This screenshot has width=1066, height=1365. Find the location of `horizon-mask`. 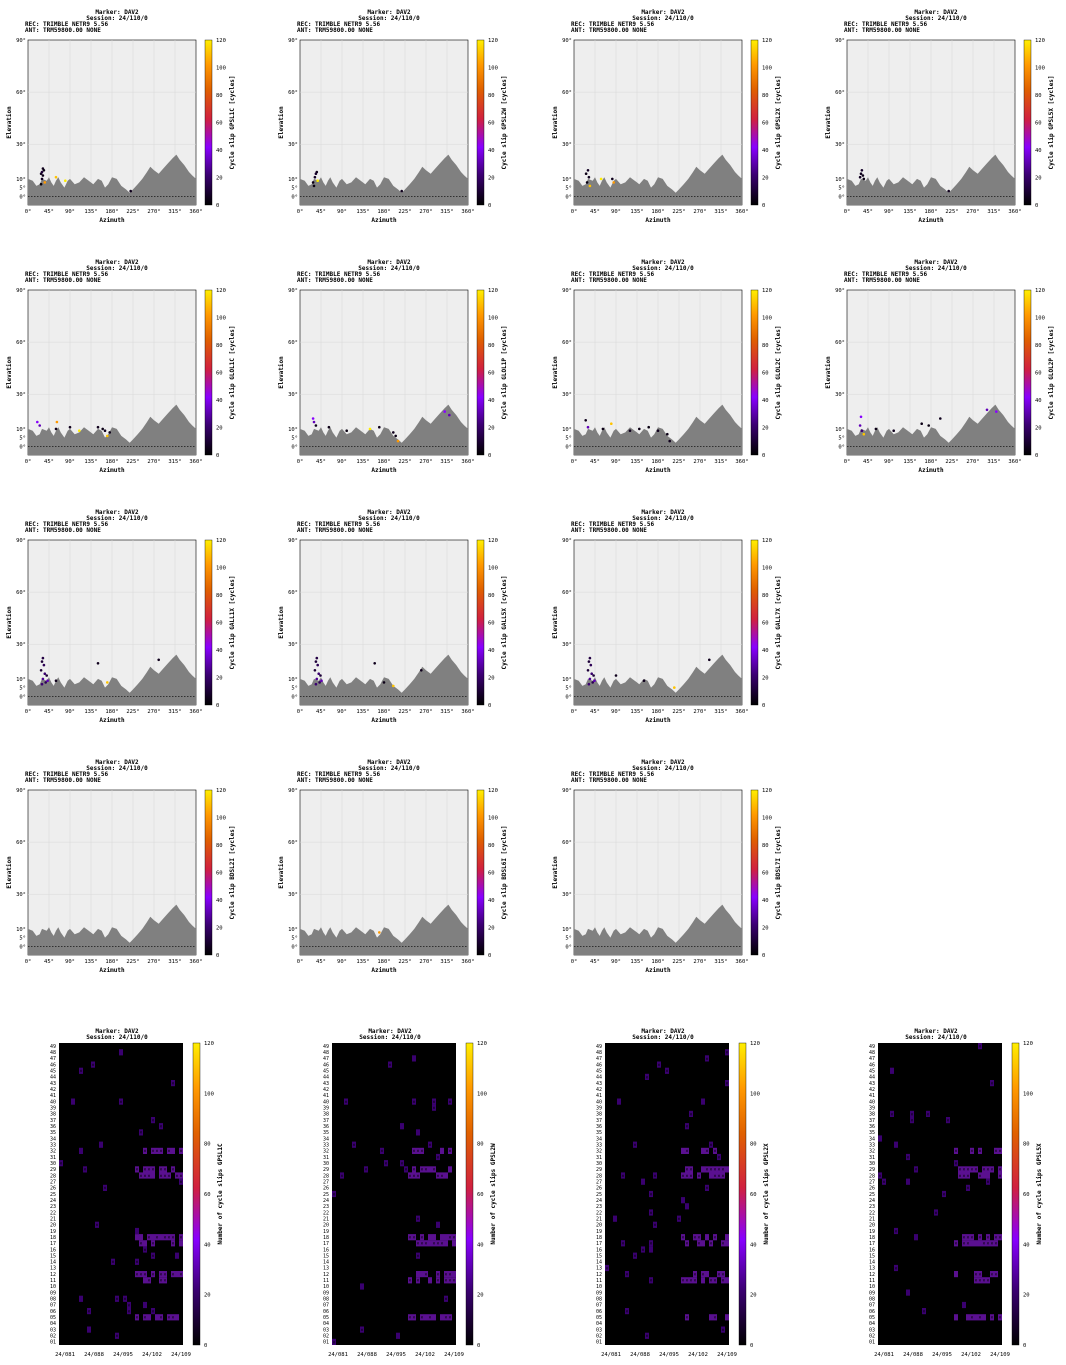

horizon-mask is located at coordinates (112, 929).